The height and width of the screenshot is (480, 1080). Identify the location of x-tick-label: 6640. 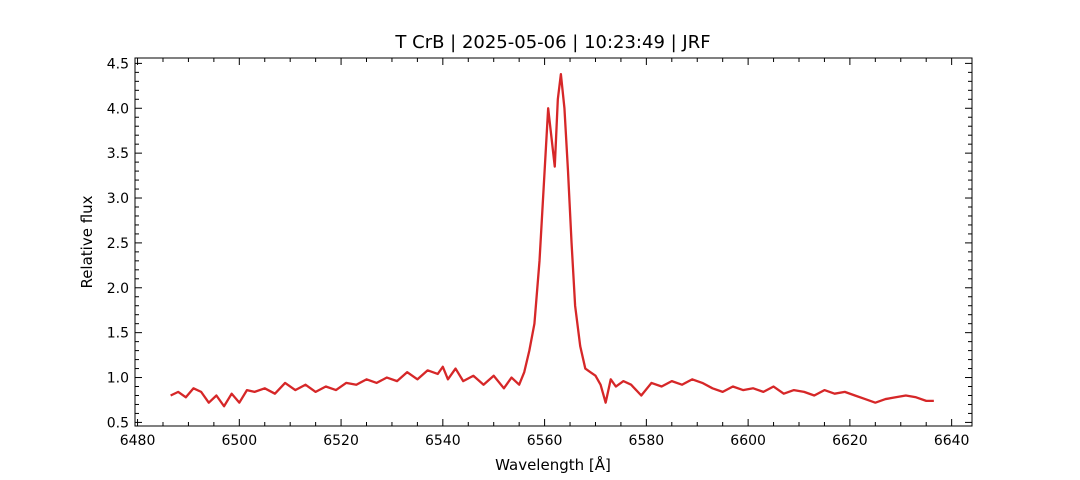
(952, 441).